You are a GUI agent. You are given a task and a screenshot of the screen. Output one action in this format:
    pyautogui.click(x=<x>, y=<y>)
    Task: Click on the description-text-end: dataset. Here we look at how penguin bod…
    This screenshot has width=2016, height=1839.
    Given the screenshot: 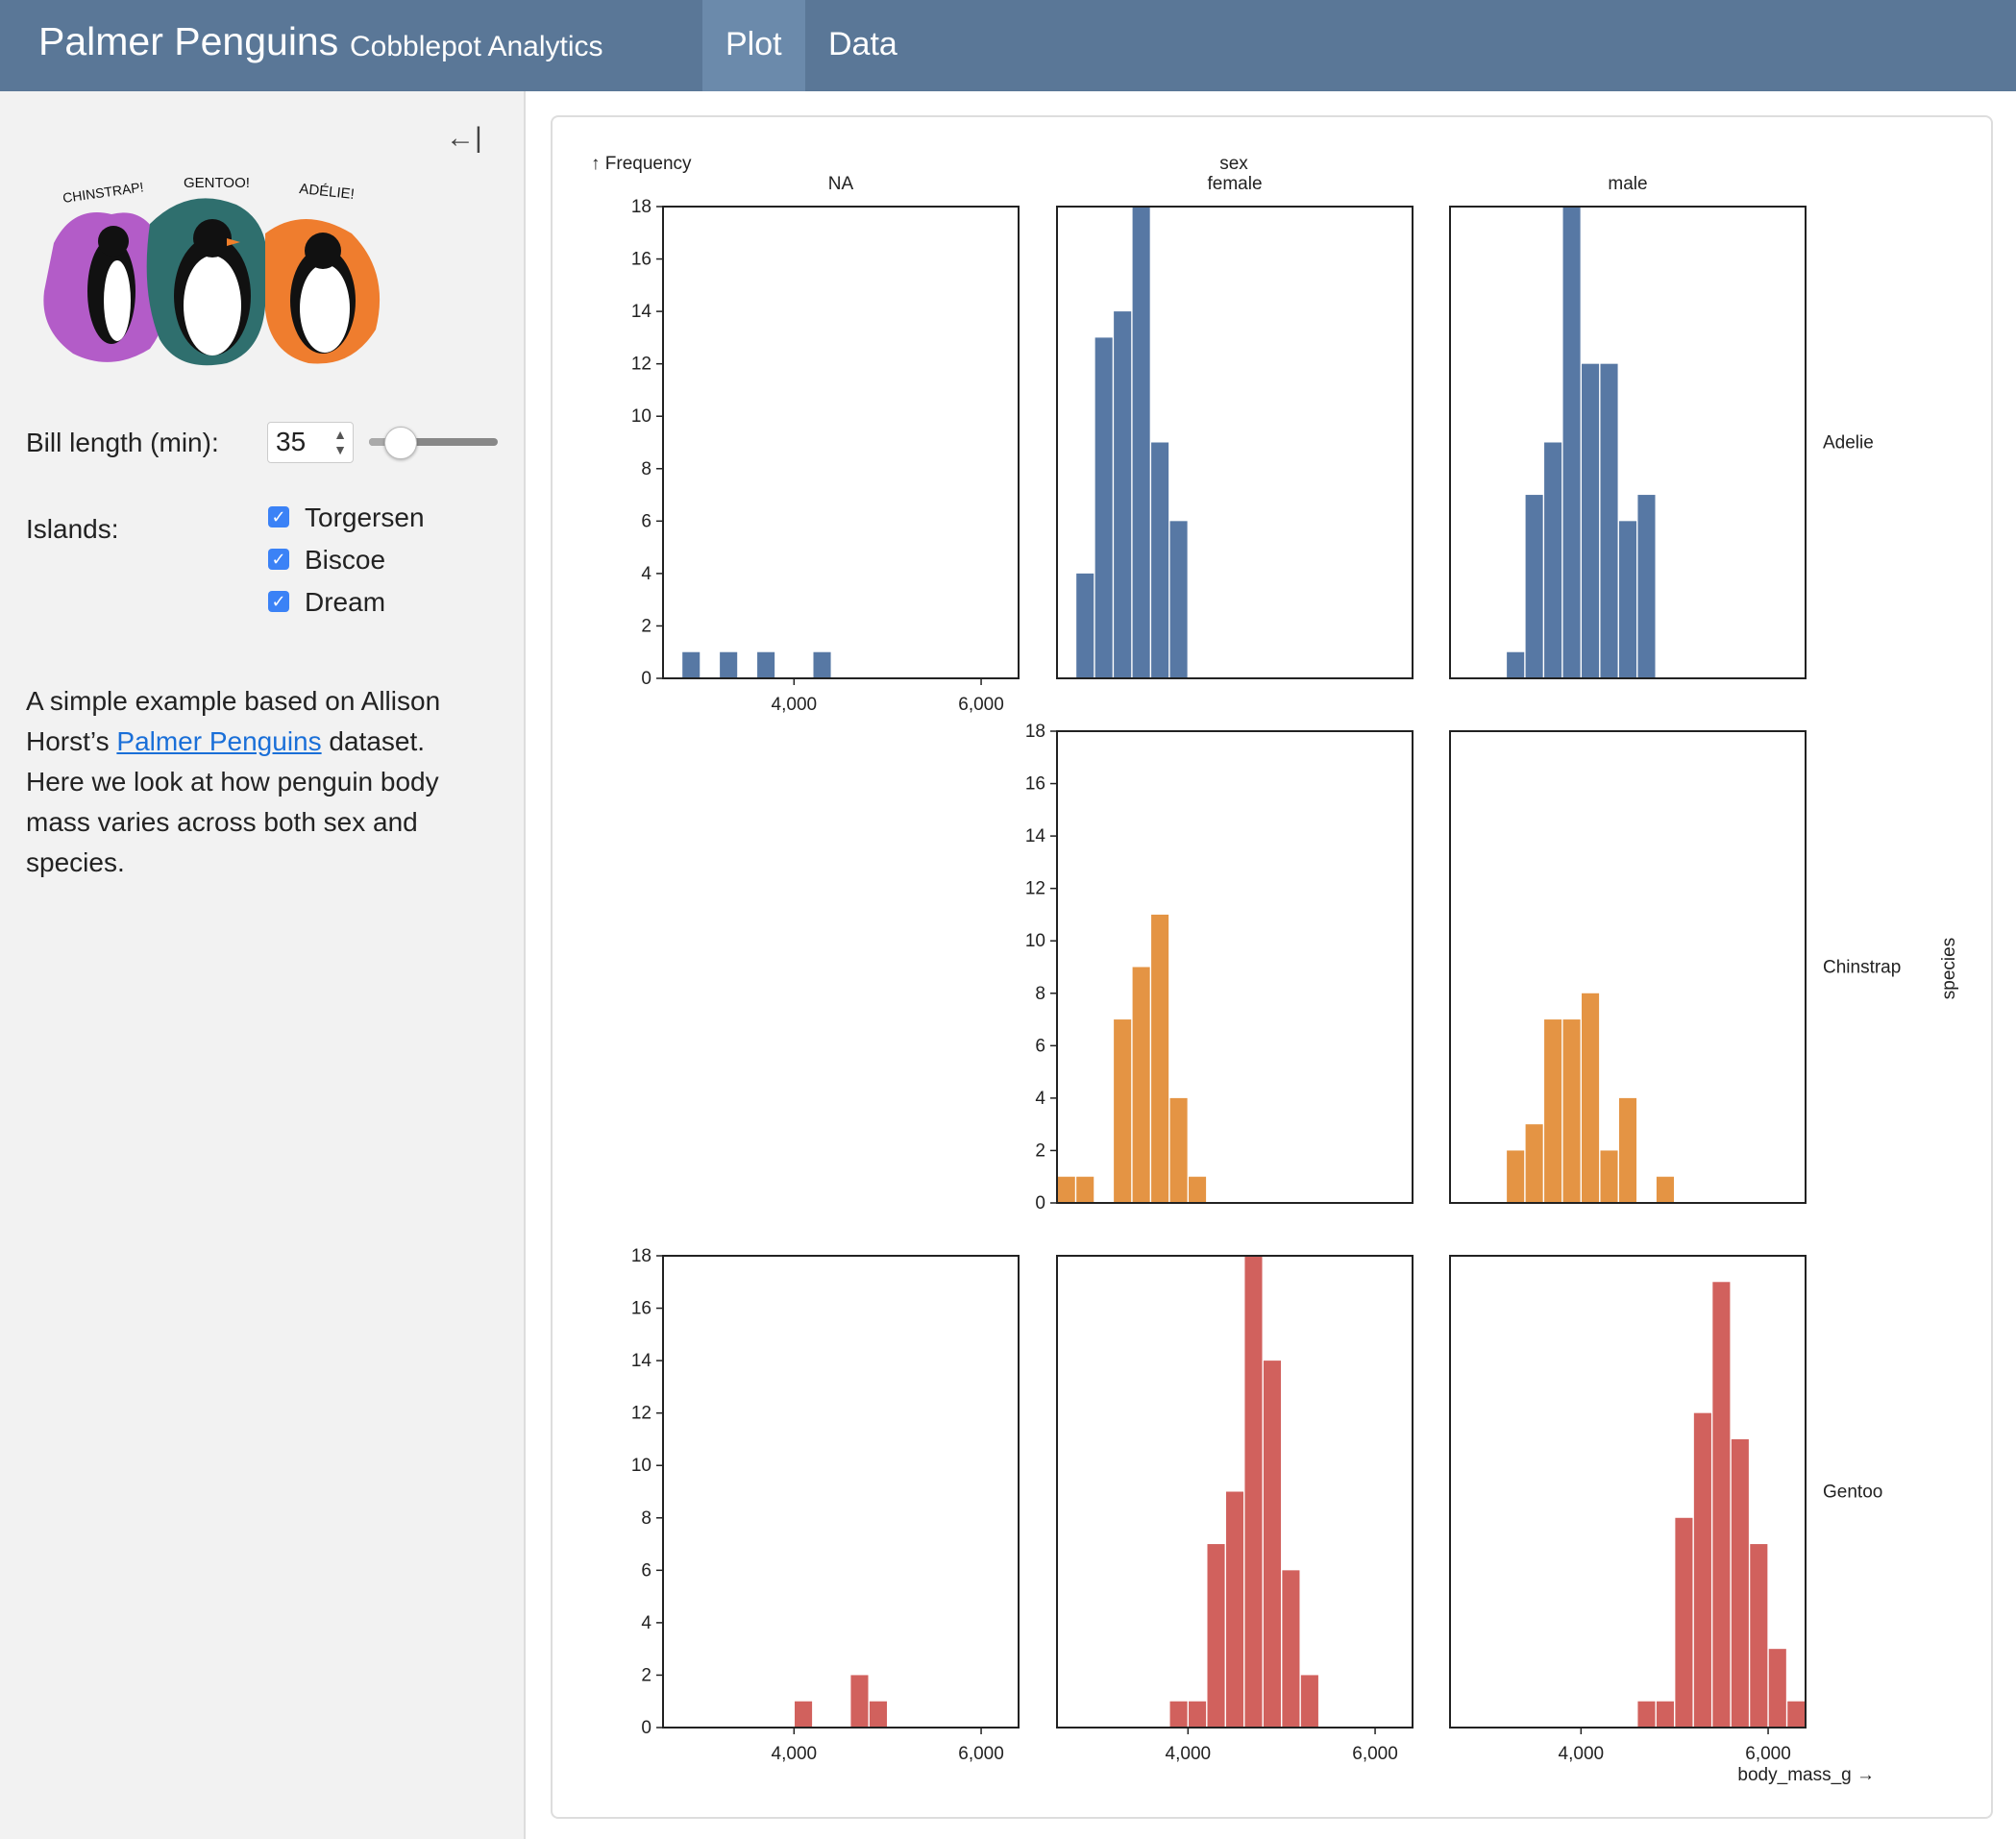 What is the action you would take?
    pyautogui.click(x=233, y=801)
    